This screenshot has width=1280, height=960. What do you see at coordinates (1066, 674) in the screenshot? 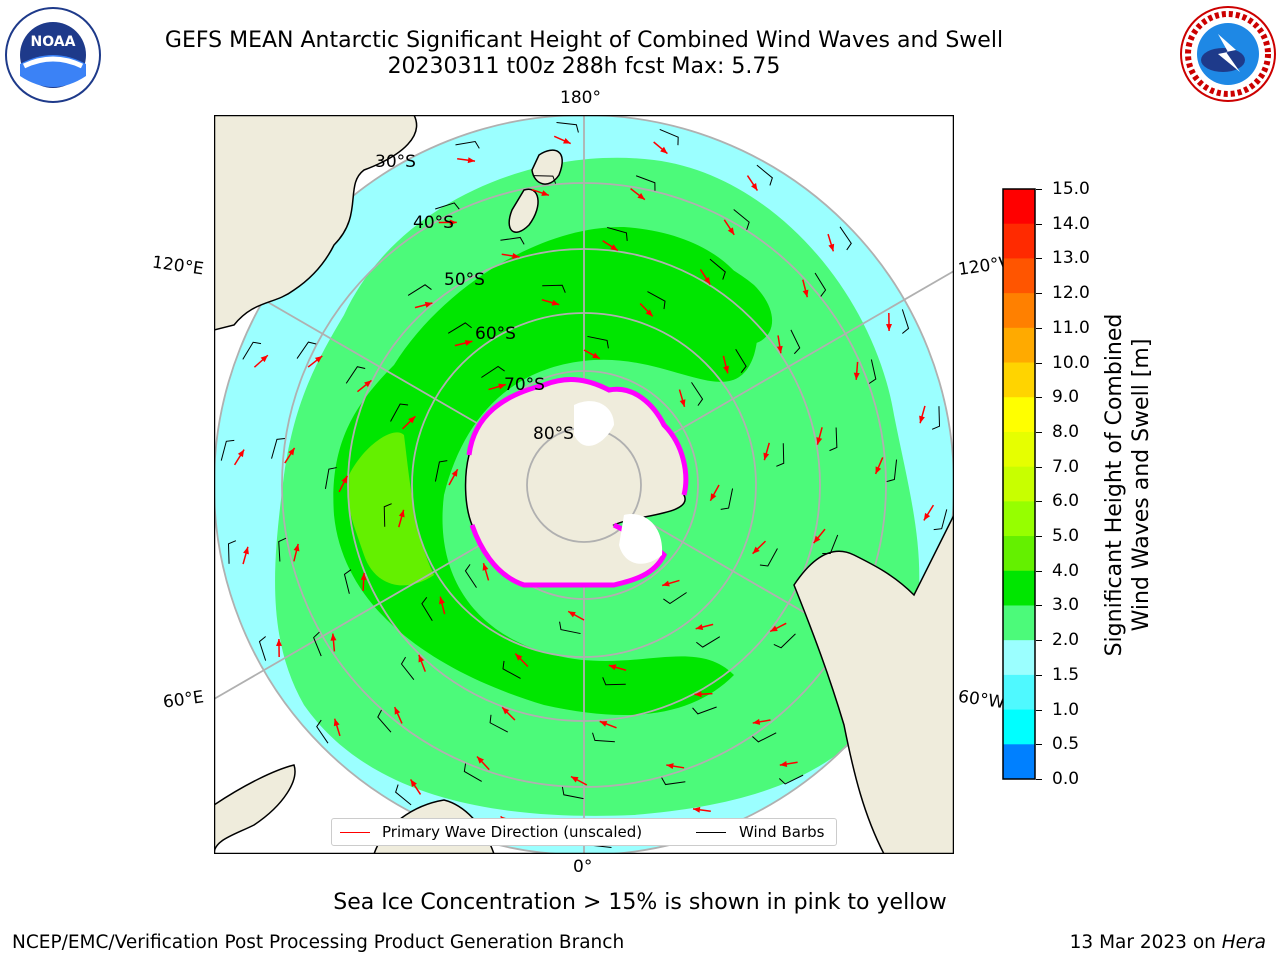
I see `colorbar-tick-label: 1.5` at bounding box center [1066, 674].